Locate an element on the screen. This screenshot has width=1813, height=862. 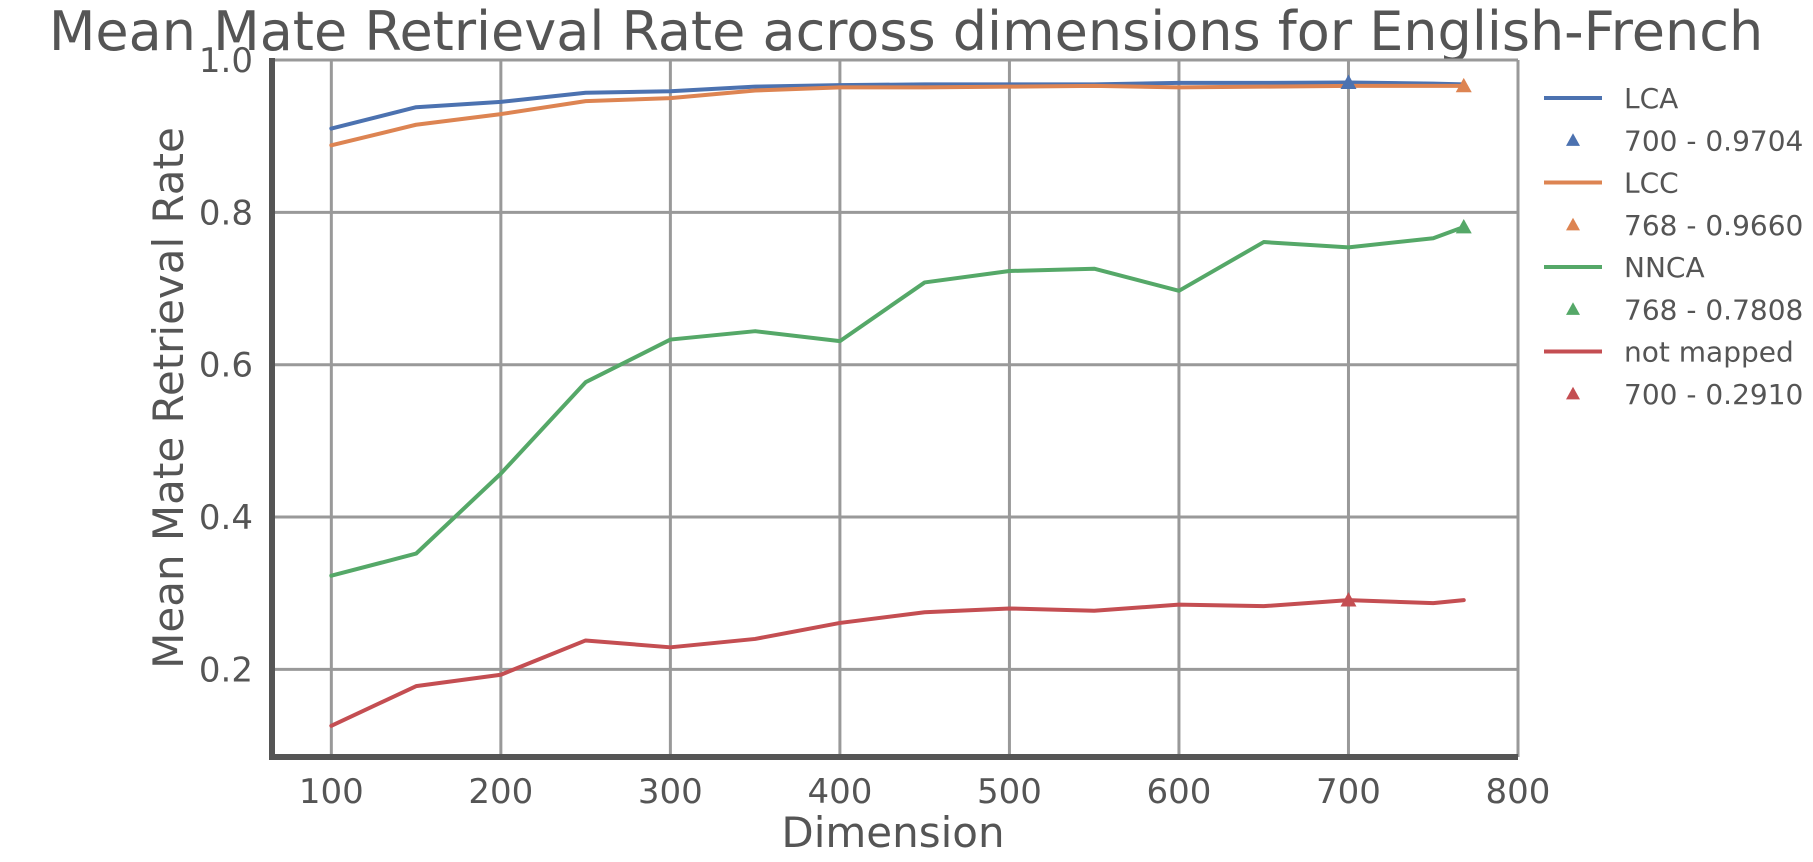
legend-marker-label: 768 - 0.9660 is located at coordinates (1713, 225).